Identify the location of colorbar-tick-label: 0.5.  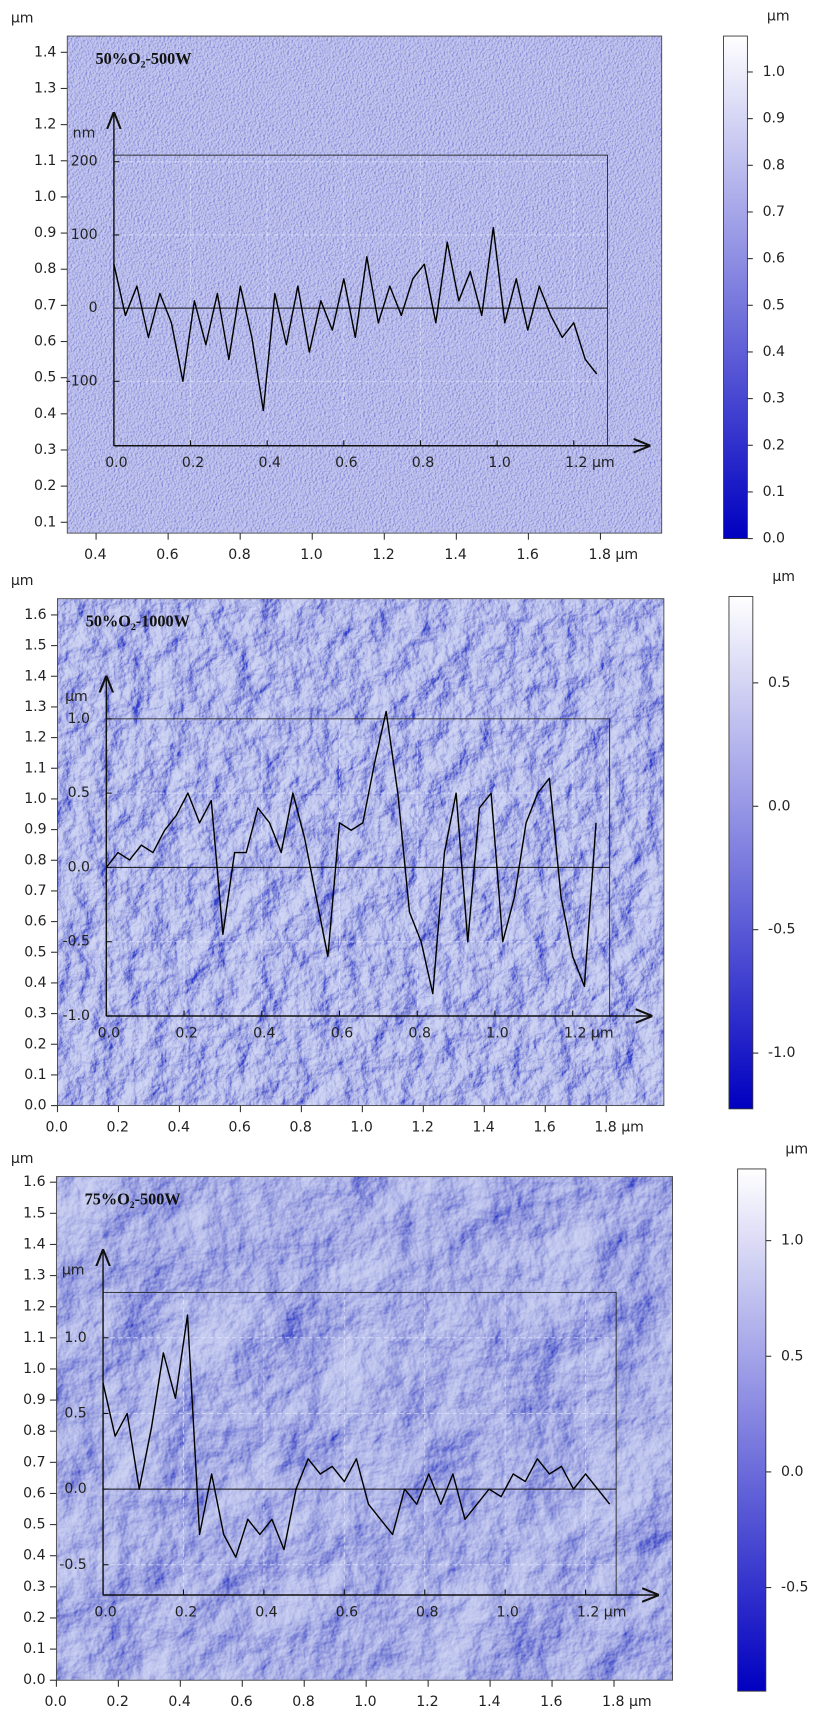
(792, 1356).